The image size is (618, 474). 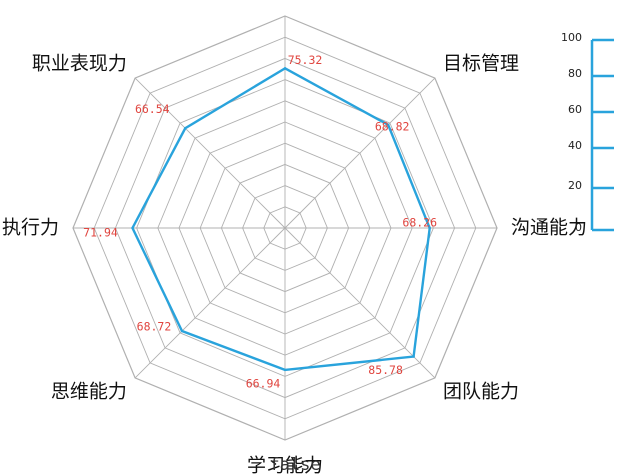 What do you see at coordinates (30, 228) in the screenshot?
I see `axis-label-axis-6: 执行力` at bounding box center [30, 228].